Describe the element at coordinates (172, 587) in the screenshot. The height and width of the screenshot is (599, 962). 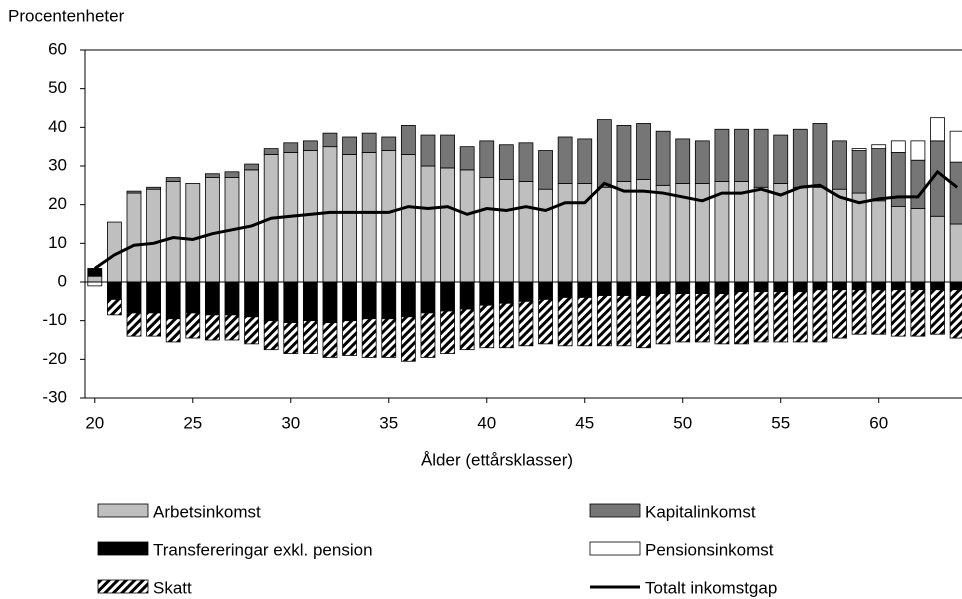
I see `legend-label: Skatt` at that location.